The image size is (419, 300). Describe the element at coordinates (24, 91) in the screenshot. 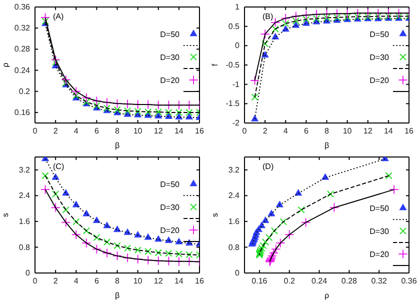

I see `y-tick-label: 0.2` at that location.